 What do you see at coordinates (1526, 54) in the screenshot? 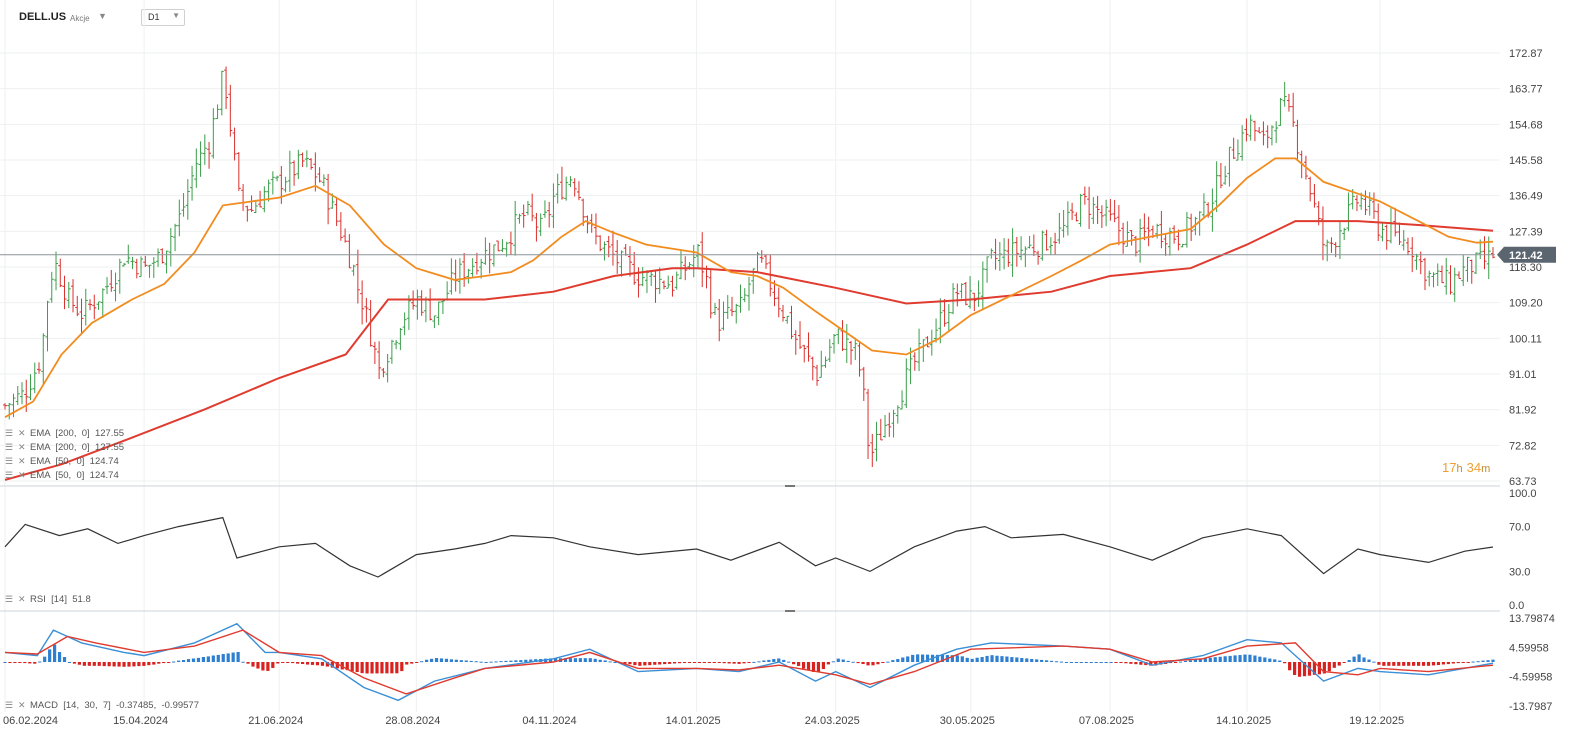
I see `price-tick-label: 172.87` at bounding box center [1526, 54].